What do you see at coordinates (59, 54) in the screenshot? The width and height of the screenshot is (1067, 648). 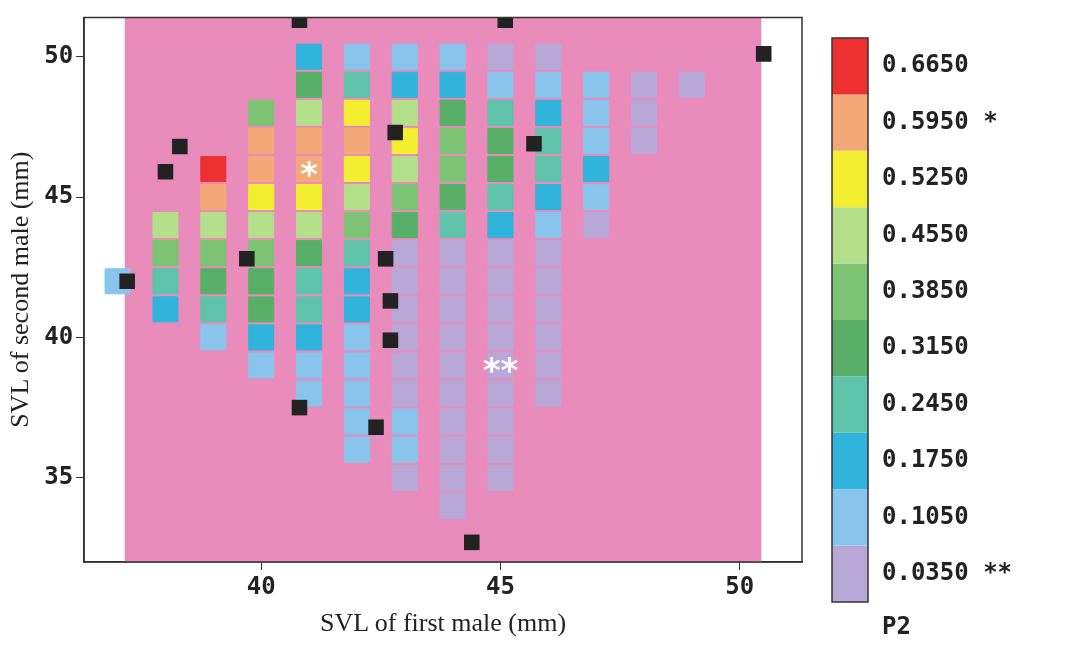 I see `y-tick-label: 50` at bounding box center [59, 54].